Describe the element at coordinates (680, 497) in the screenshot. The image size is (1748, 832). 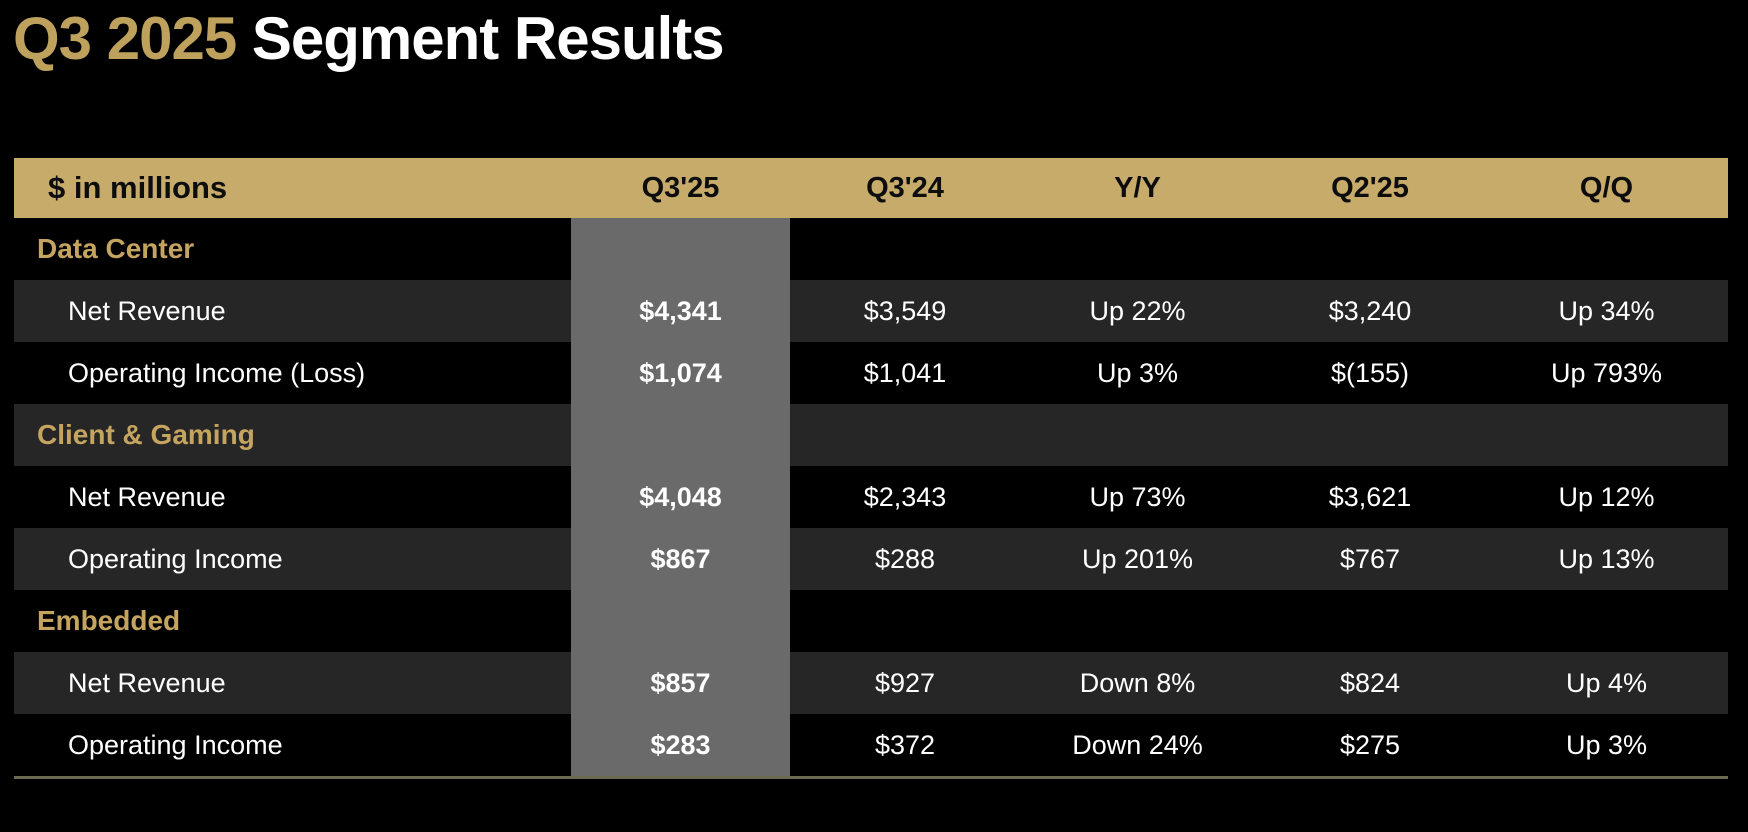
I see `cell-q3-25: $4,048` at that location.